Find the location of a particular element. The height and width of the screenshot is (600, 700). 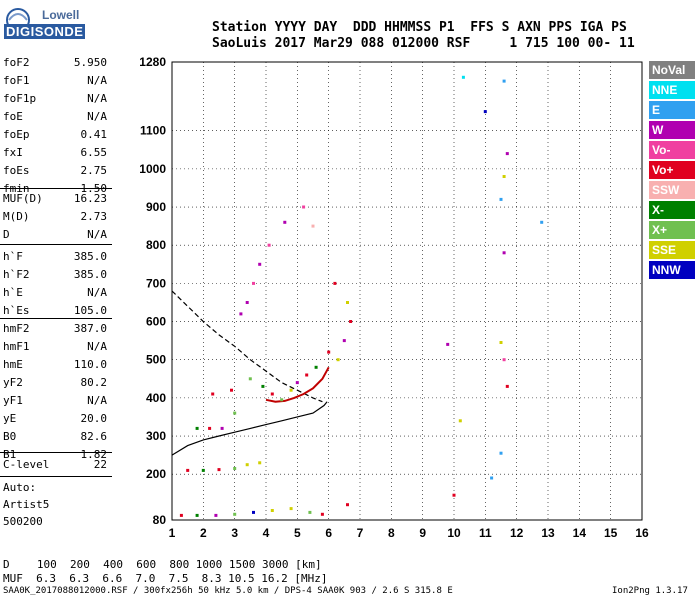

x-tick-label: 10 is located at coordinates (454, 533).